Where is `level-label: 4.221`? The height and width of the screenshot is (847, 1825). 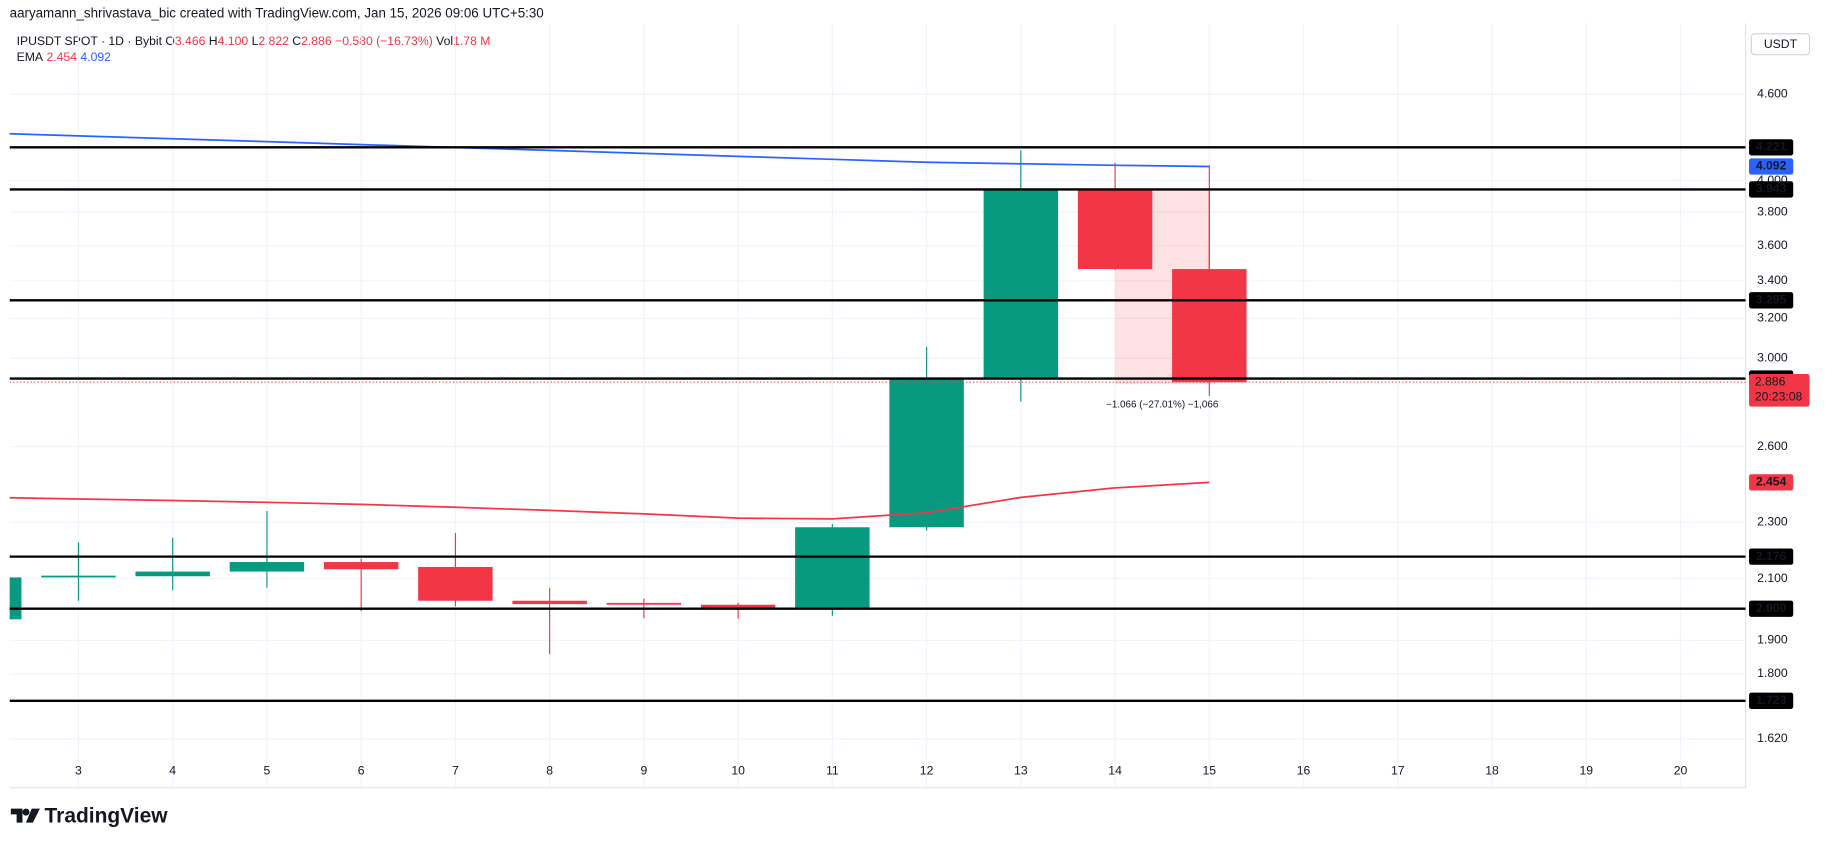 level-label: 4.221 is located at coordinates (1771, 147).